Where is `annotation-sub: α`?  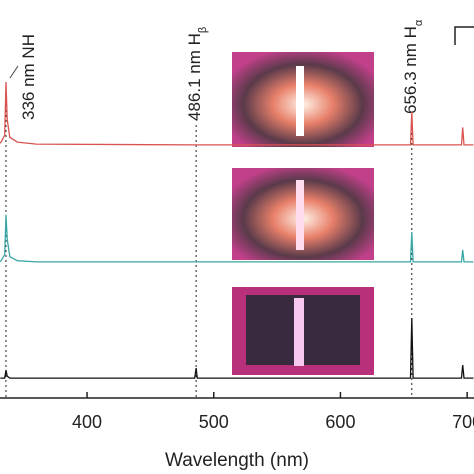
annotation-sub: α is located at coordinates (419, 22).